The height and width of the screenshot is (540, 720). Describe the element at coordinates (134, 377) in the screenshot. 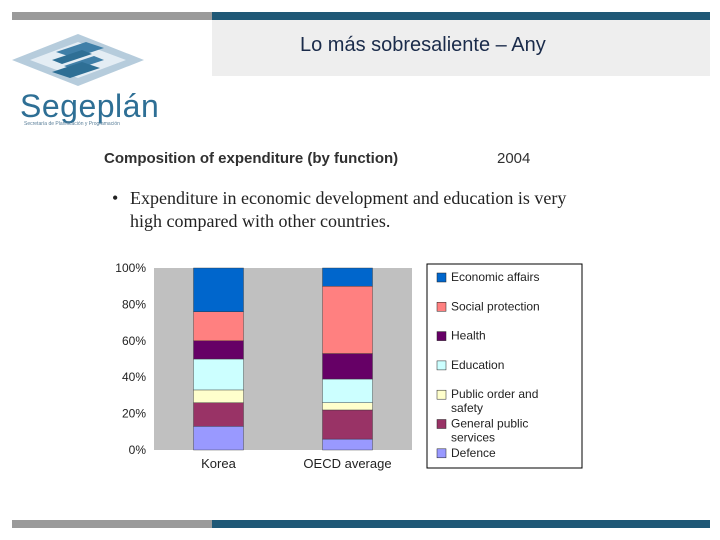

I see `y-tick-label: 40%` at that location.